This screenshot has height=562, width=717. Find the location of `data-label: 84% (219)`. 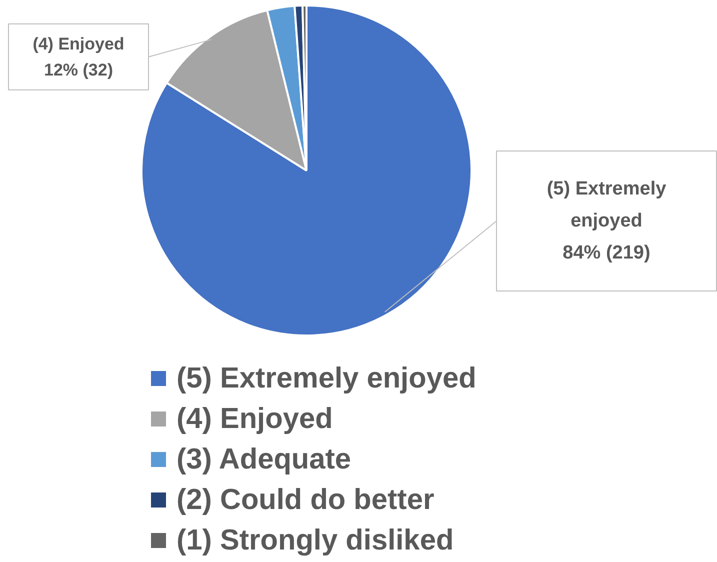

data-label: 84% (219) is located at coordinates (606, 253).